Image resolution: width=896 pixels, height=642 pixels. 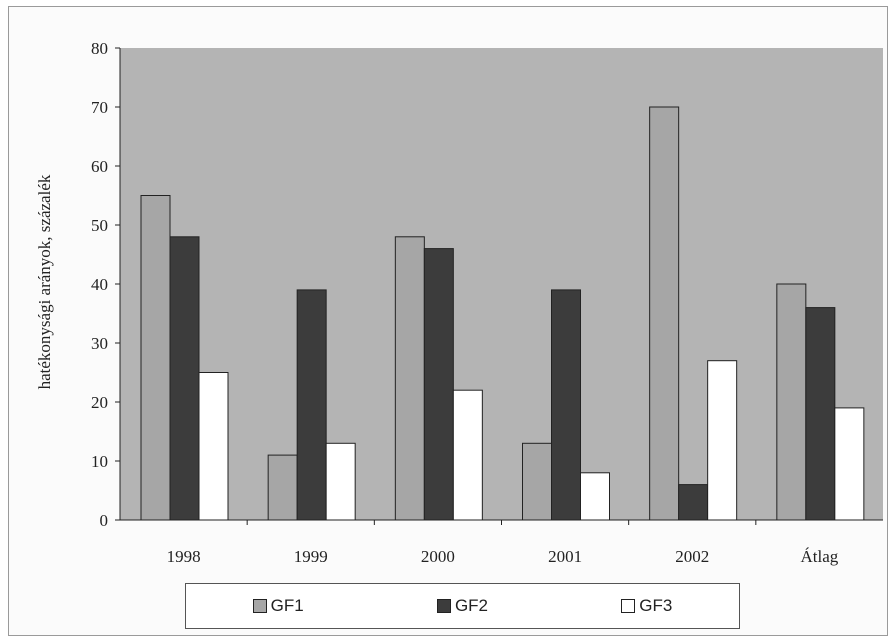 I want to click on bar-gf2-2002, so click(x=693, y=502).